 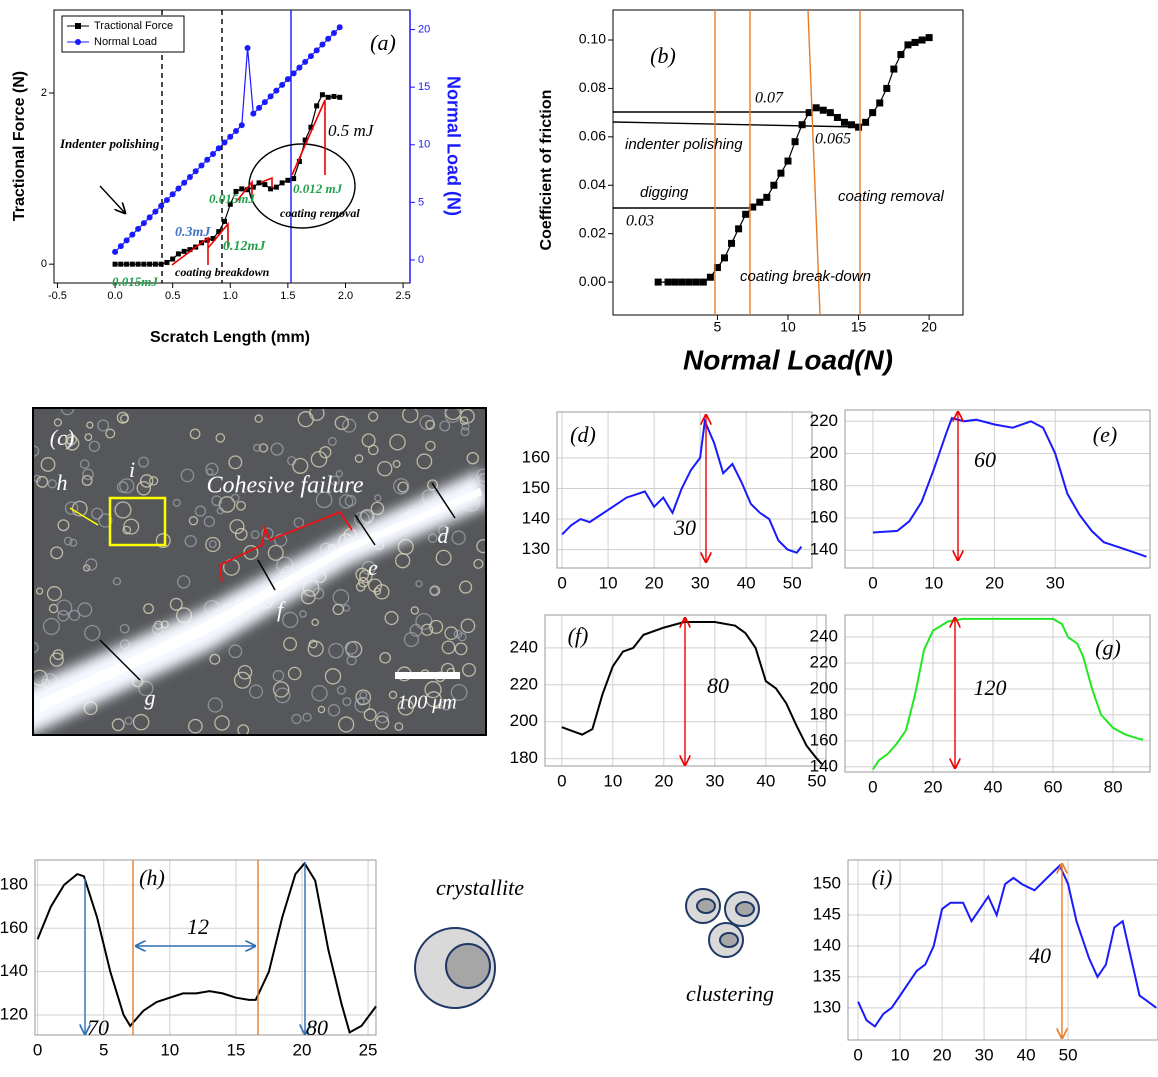 I want to click on panel-label: (e), so click(x=1105, y=434).